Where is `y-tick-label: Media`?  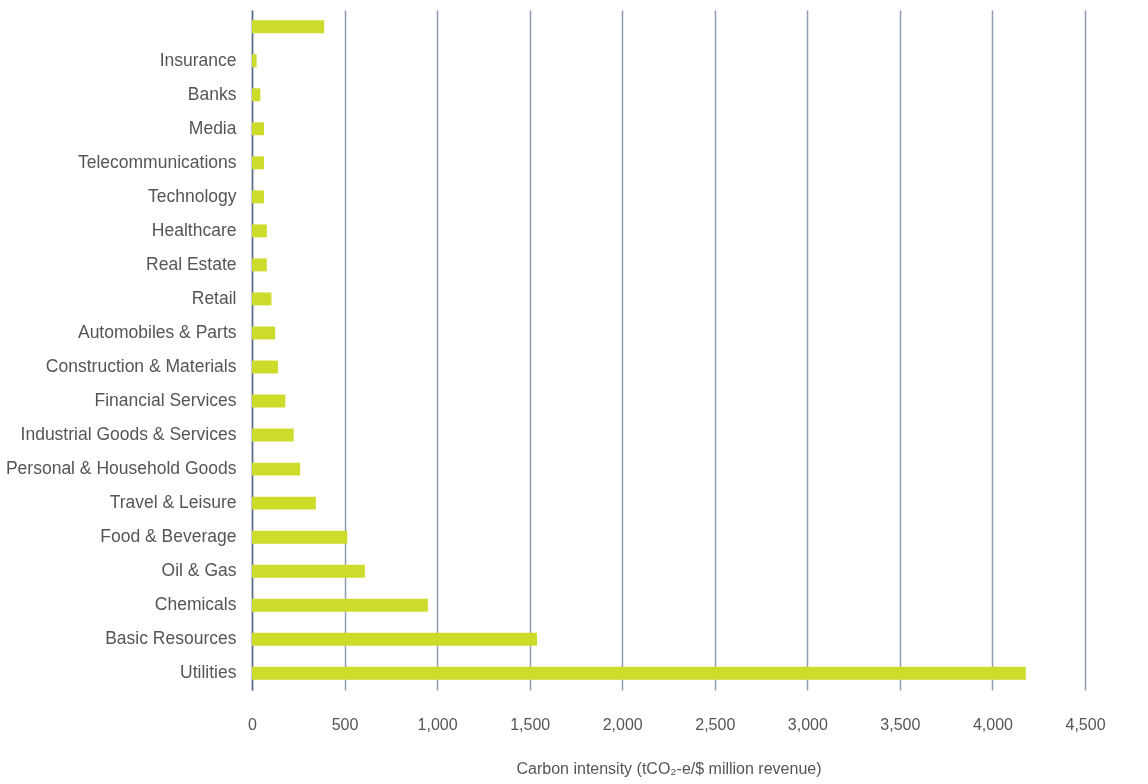 y-tick-label: Media is located at coordinates (212, 127).